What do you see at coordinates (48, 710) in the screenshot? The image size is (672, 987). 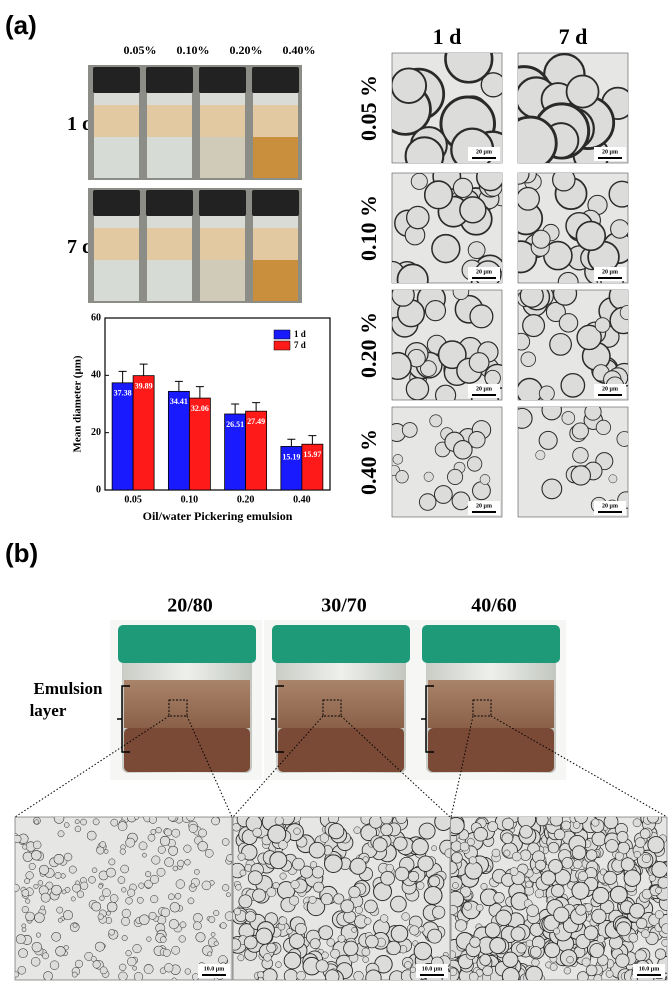 I see `layer-label: layer` at bounding box center [48, 710].